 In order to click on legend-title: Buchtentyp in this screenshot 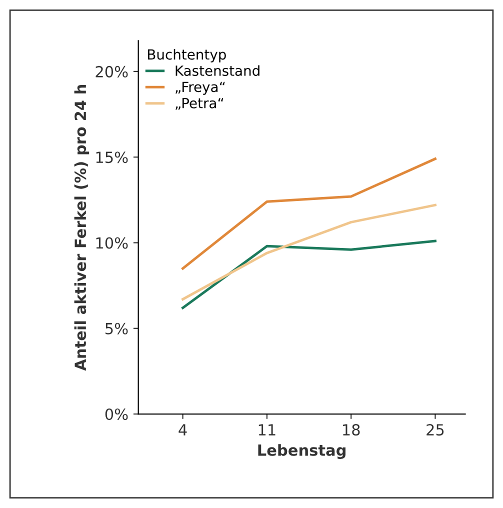, I will do `click(187, 55)`.